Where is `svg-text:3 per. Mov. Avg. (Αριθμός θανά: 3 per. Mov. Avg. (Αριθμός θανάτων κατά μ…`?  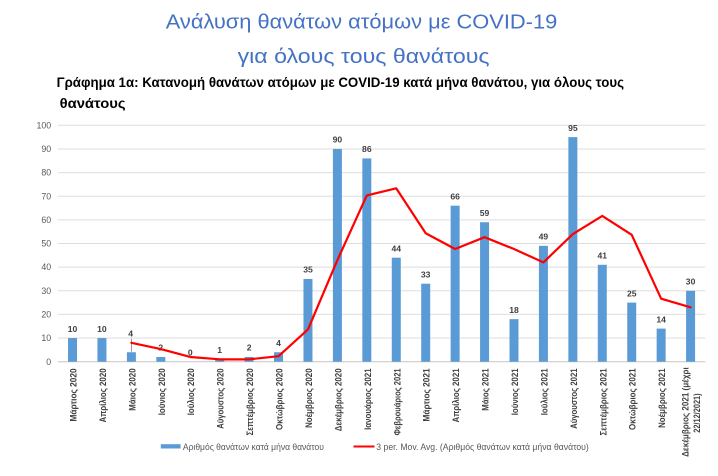 svg-text:3 per. Mov. Avg. (Αριθμός θανά: 3 per. Mov. Avg. (Αριθμός θανάτων κατά μ… is located at coordinates (482, 447).